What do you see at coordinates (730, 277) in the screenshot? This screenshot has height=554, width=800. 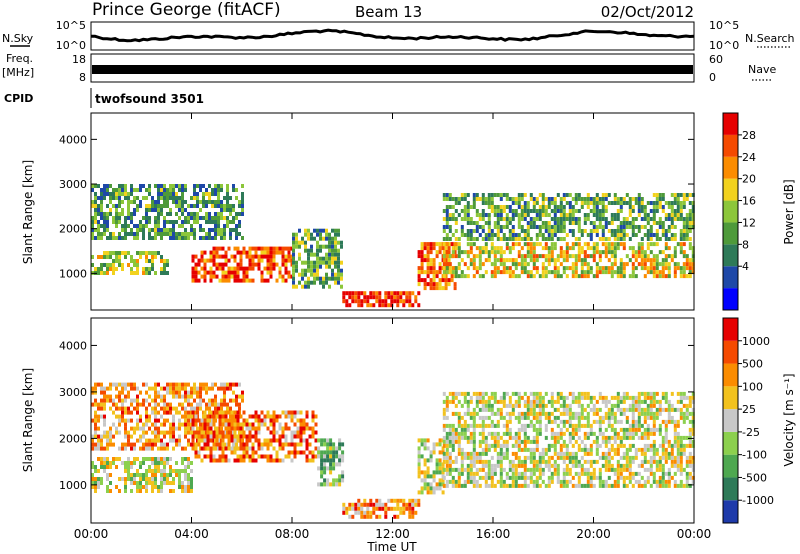 I see `colorbar-segment` at bounding box center [730, 277].